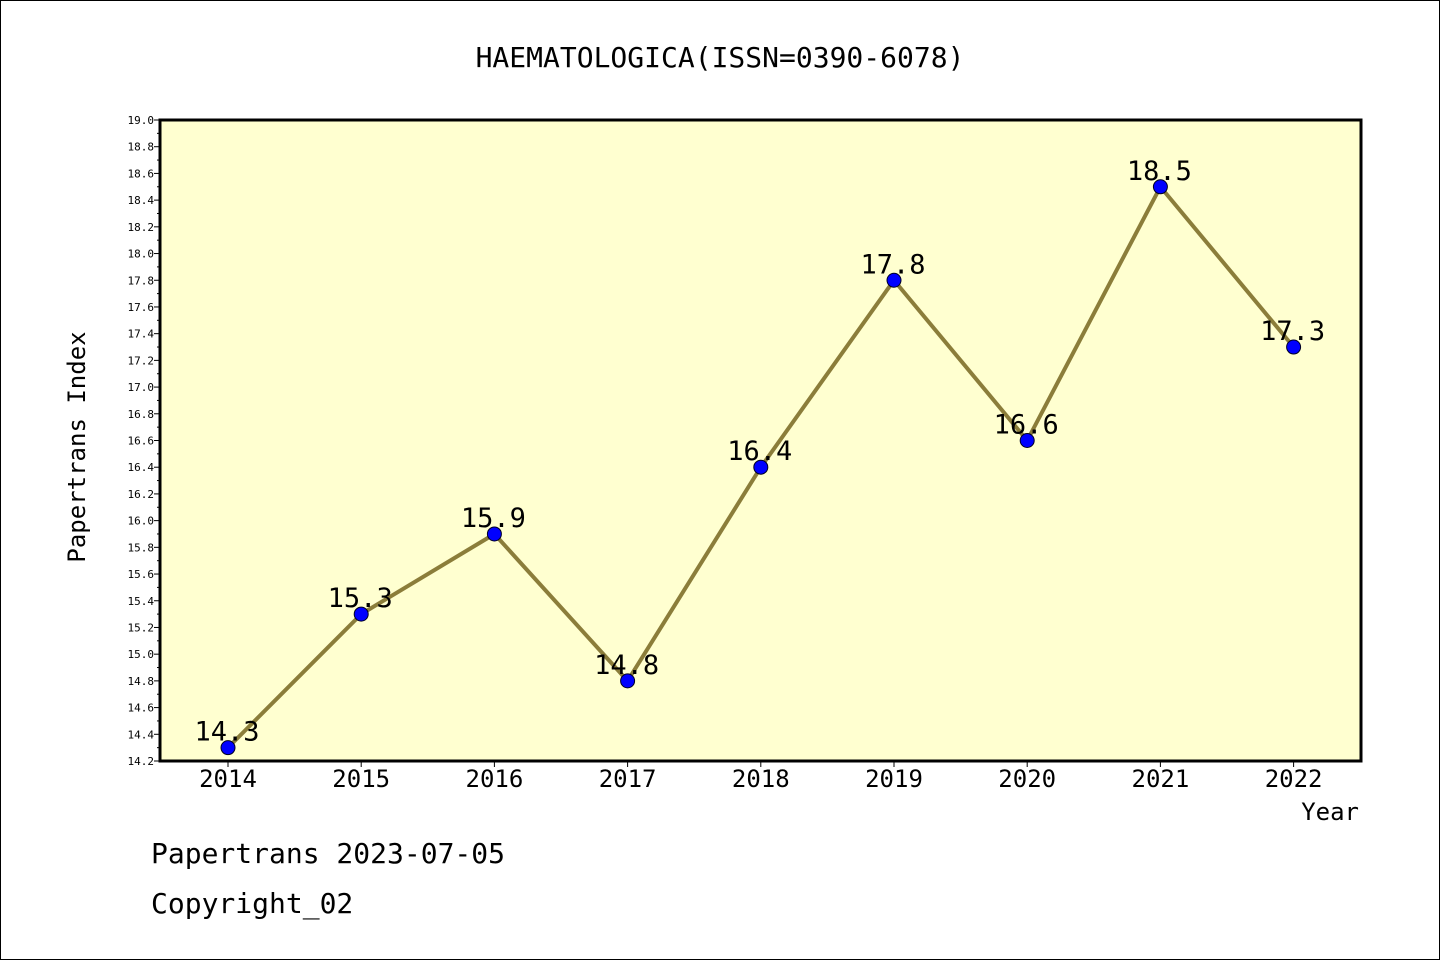  I want to click on x-tick-label: 2014, so click(228, 779).